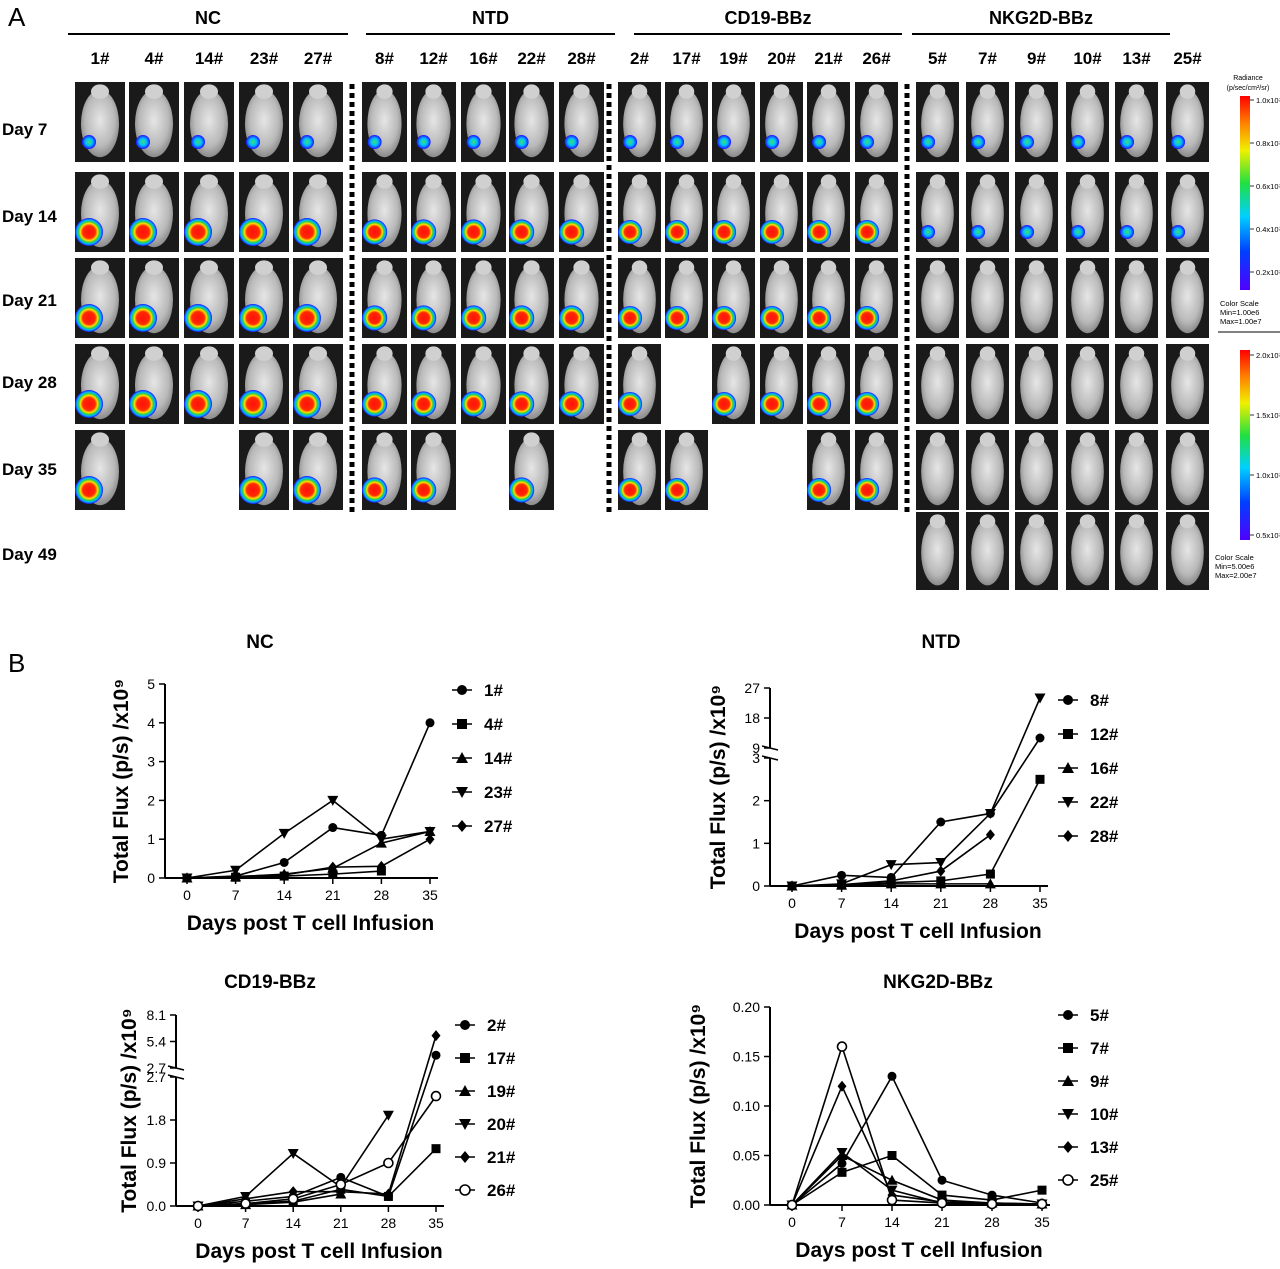 The height and width of the screenshot is (1269, 1280). I want to click on day-label: Day 49, so click(29, 554).